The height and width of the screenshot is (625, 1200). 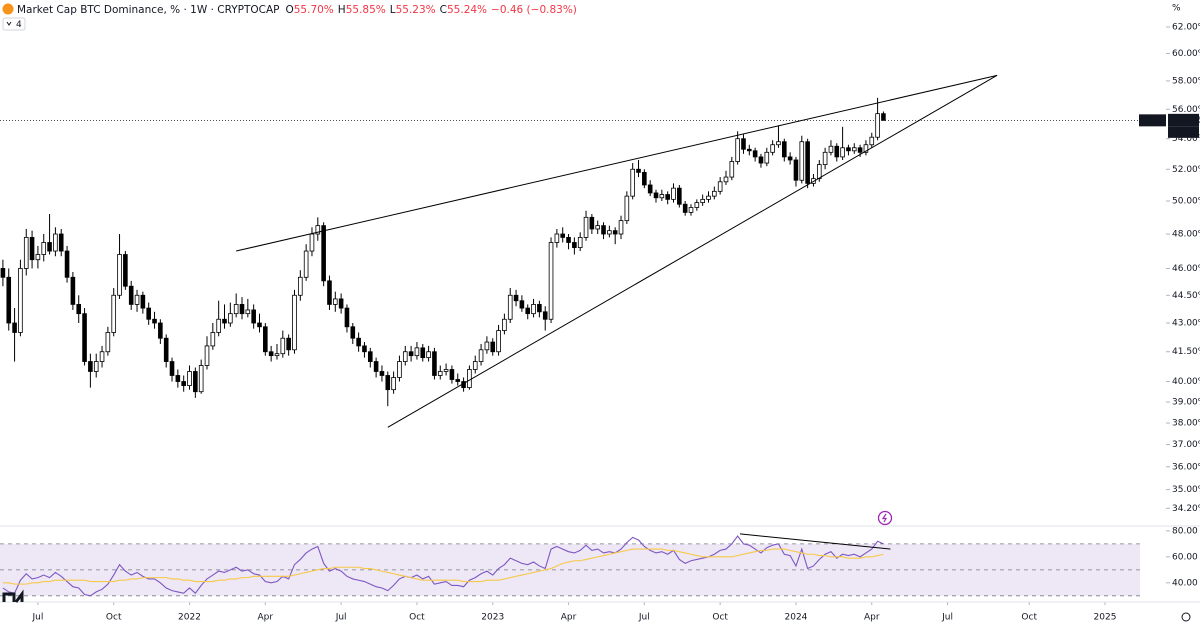 I want to click on countdown-label: 4d 8h, so click(x=1185, y=133).